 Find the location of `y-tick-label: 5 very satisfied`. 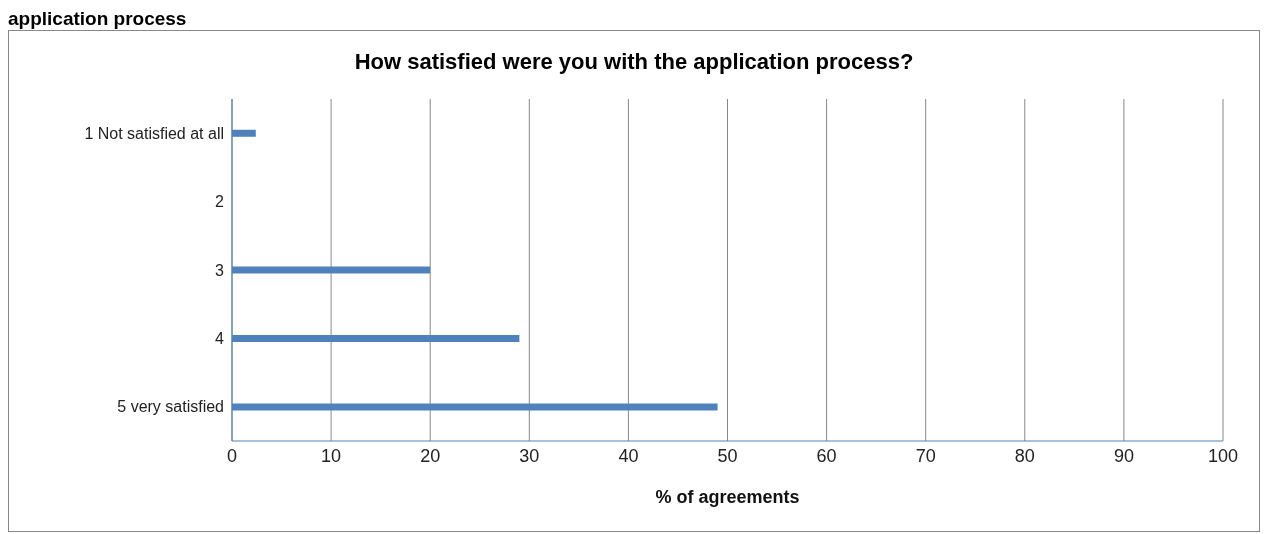

y-tick-label: 5 very satisfied is located at coordinates (170, 407).